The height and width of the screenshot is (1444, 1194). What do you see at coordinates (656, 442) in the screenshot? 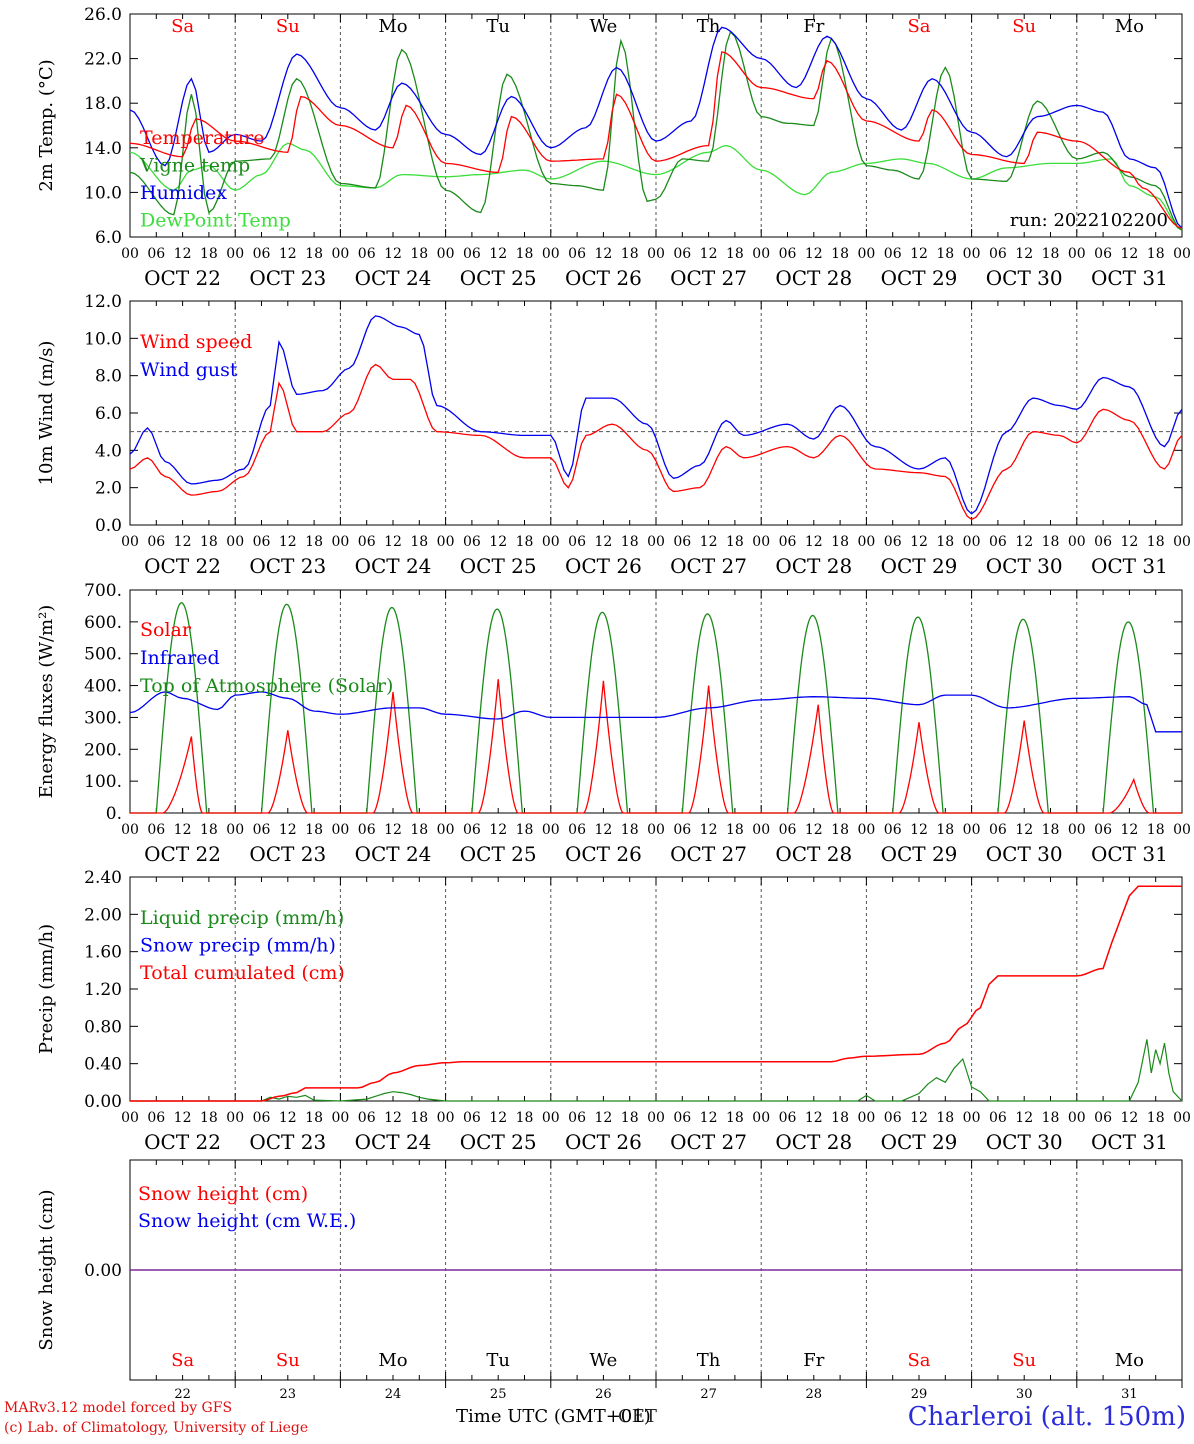
I see `wind-series-line` at bounding box center [656, 442].